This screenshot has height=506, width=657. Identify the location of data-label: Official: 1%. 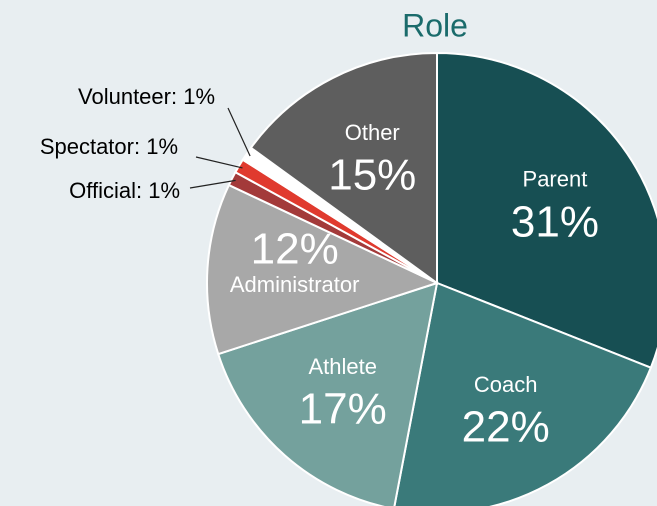
(124, 190).